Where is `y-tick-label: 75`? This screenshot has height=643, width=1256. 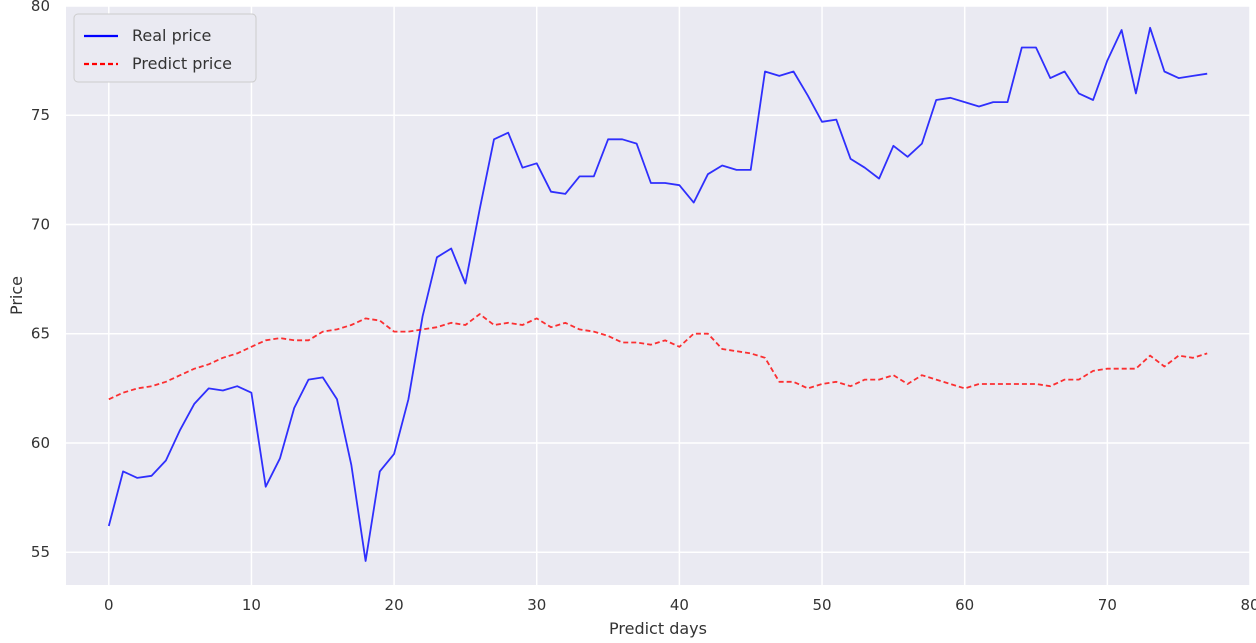
y-tick-label: 75 is located at coordinates (40, 115).